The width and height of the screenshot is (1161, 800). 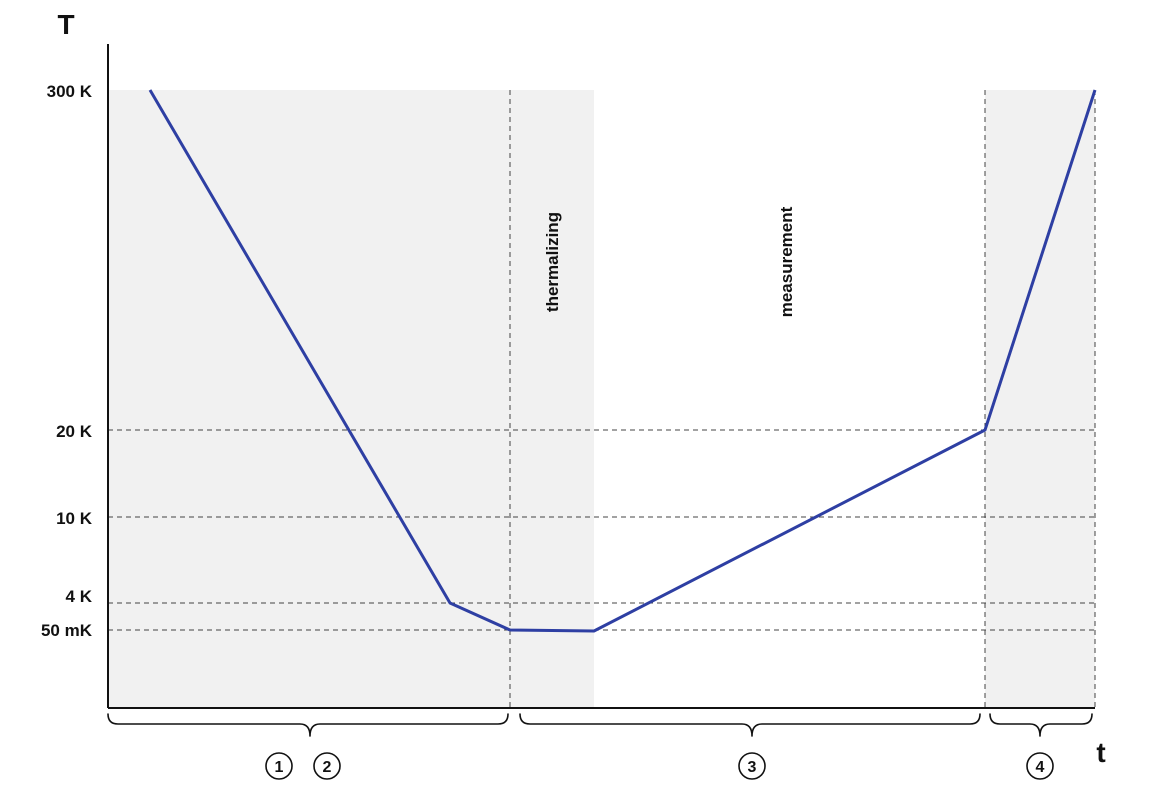 I want to click on x-axis-title: t, so click(x=1100, y=752).